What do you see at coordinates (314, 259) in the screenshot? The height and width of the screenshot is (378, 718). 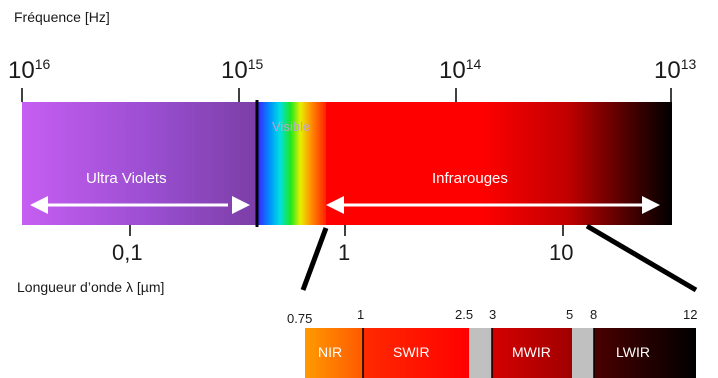 I see `zoom-line-left` at bounding box center [314, 259].